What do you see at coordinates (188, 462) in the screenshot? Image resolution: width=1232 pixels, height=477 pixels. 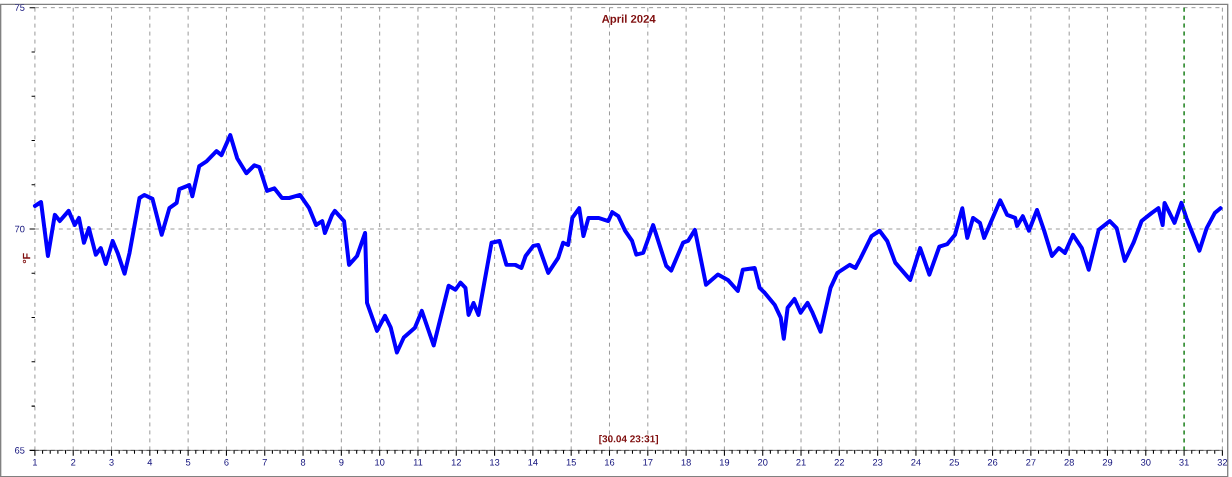 I see `x-tick-label: 5` at bounding box center [188, 462].